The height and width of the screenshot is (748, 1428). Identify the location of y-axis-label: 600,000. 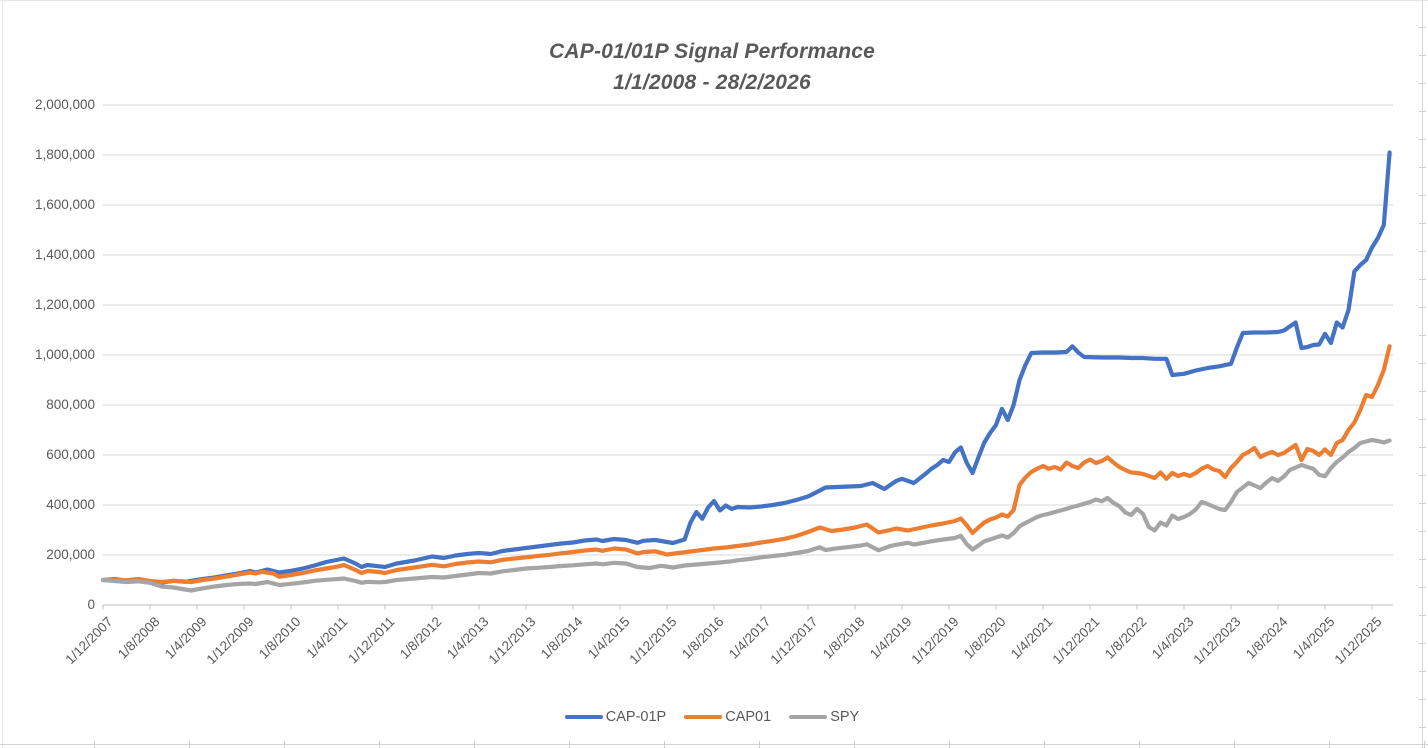
(70, 454).